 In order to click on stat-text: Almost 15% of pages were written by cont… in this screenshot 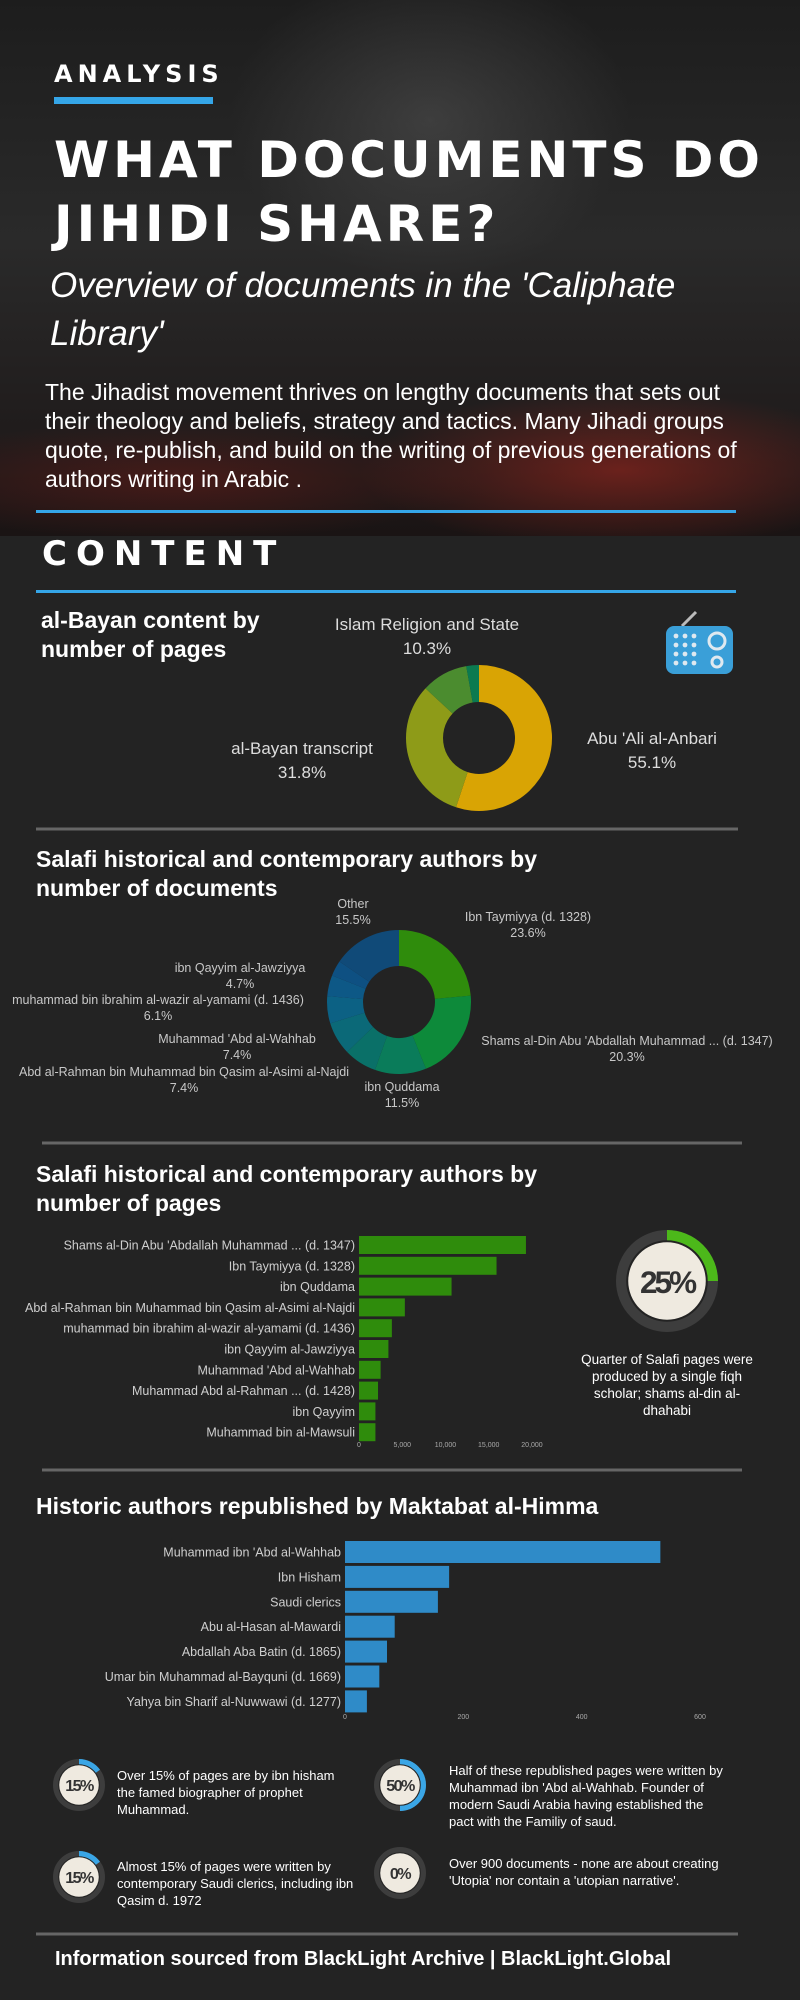, I will do `click(235, 1883)`.